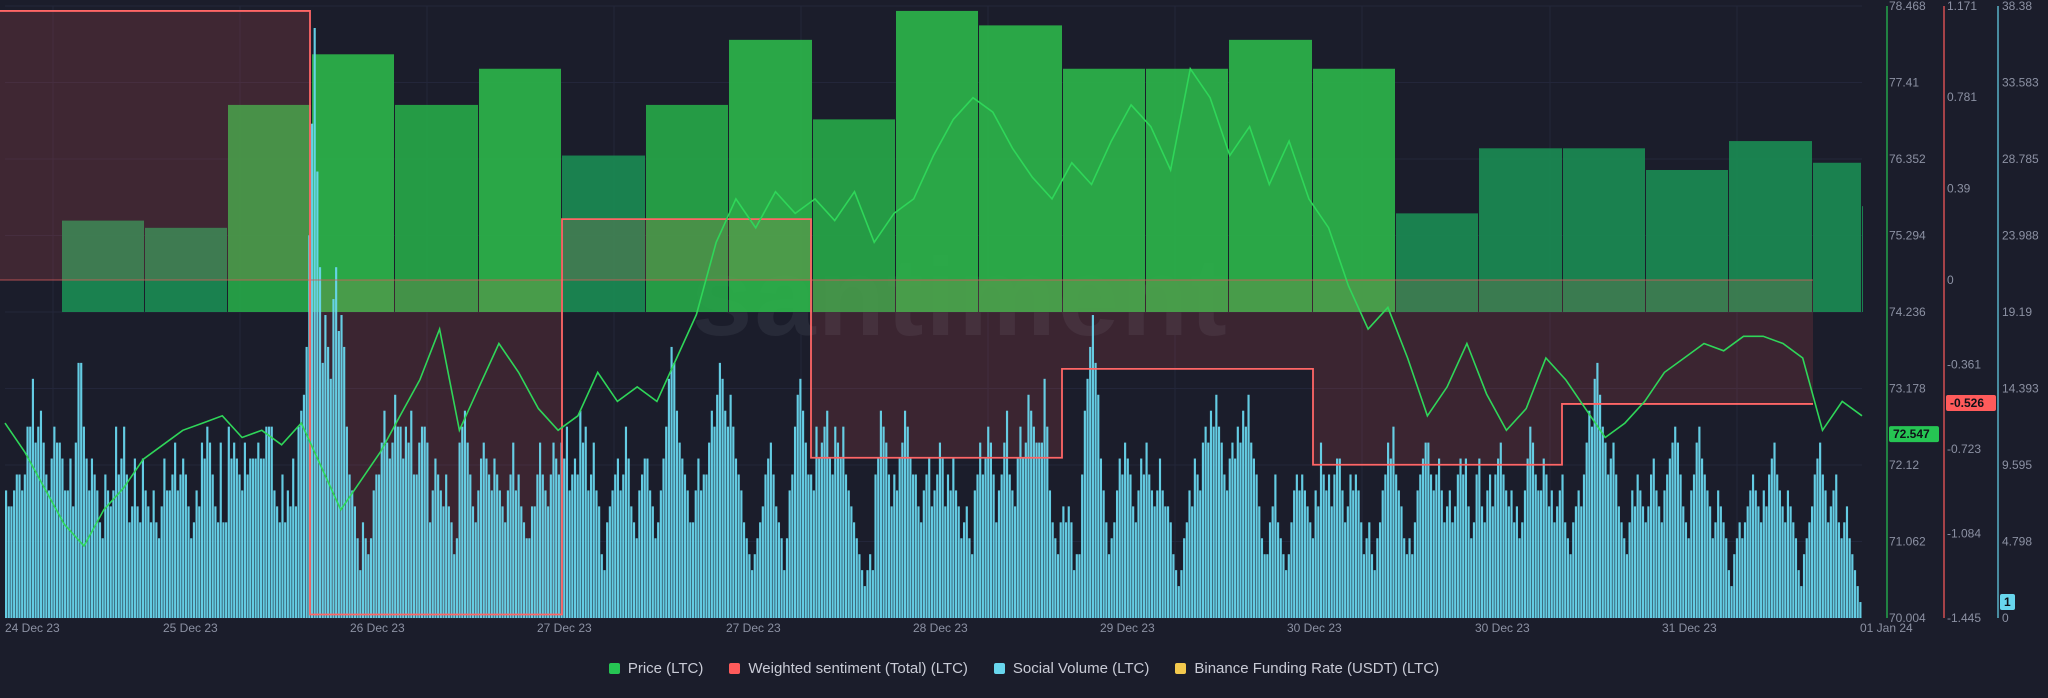  Describe the element at coordinates (848, 668) in the screenshot. I see `legend-item-sentiment: Weighted sentiment (Total) (LTC)` at that location.